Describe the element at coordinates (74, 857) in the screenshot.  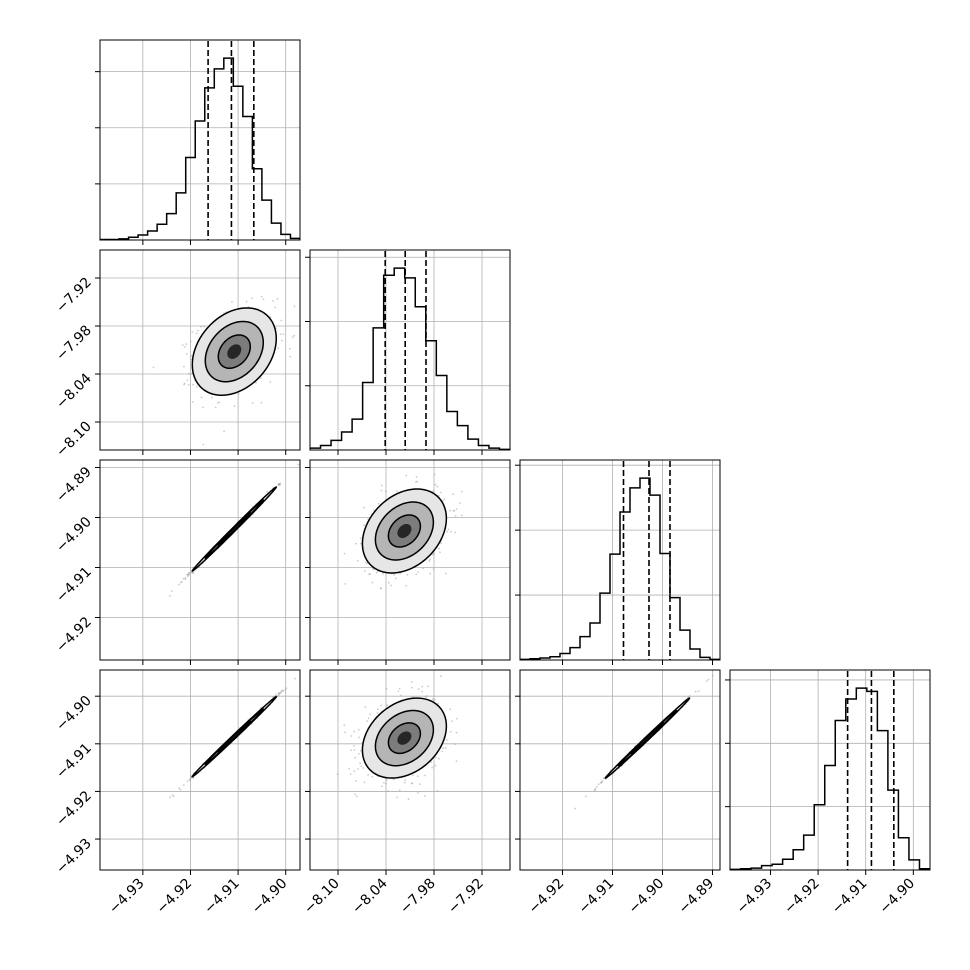
I see `y-tick-label: −4.93` at that location.